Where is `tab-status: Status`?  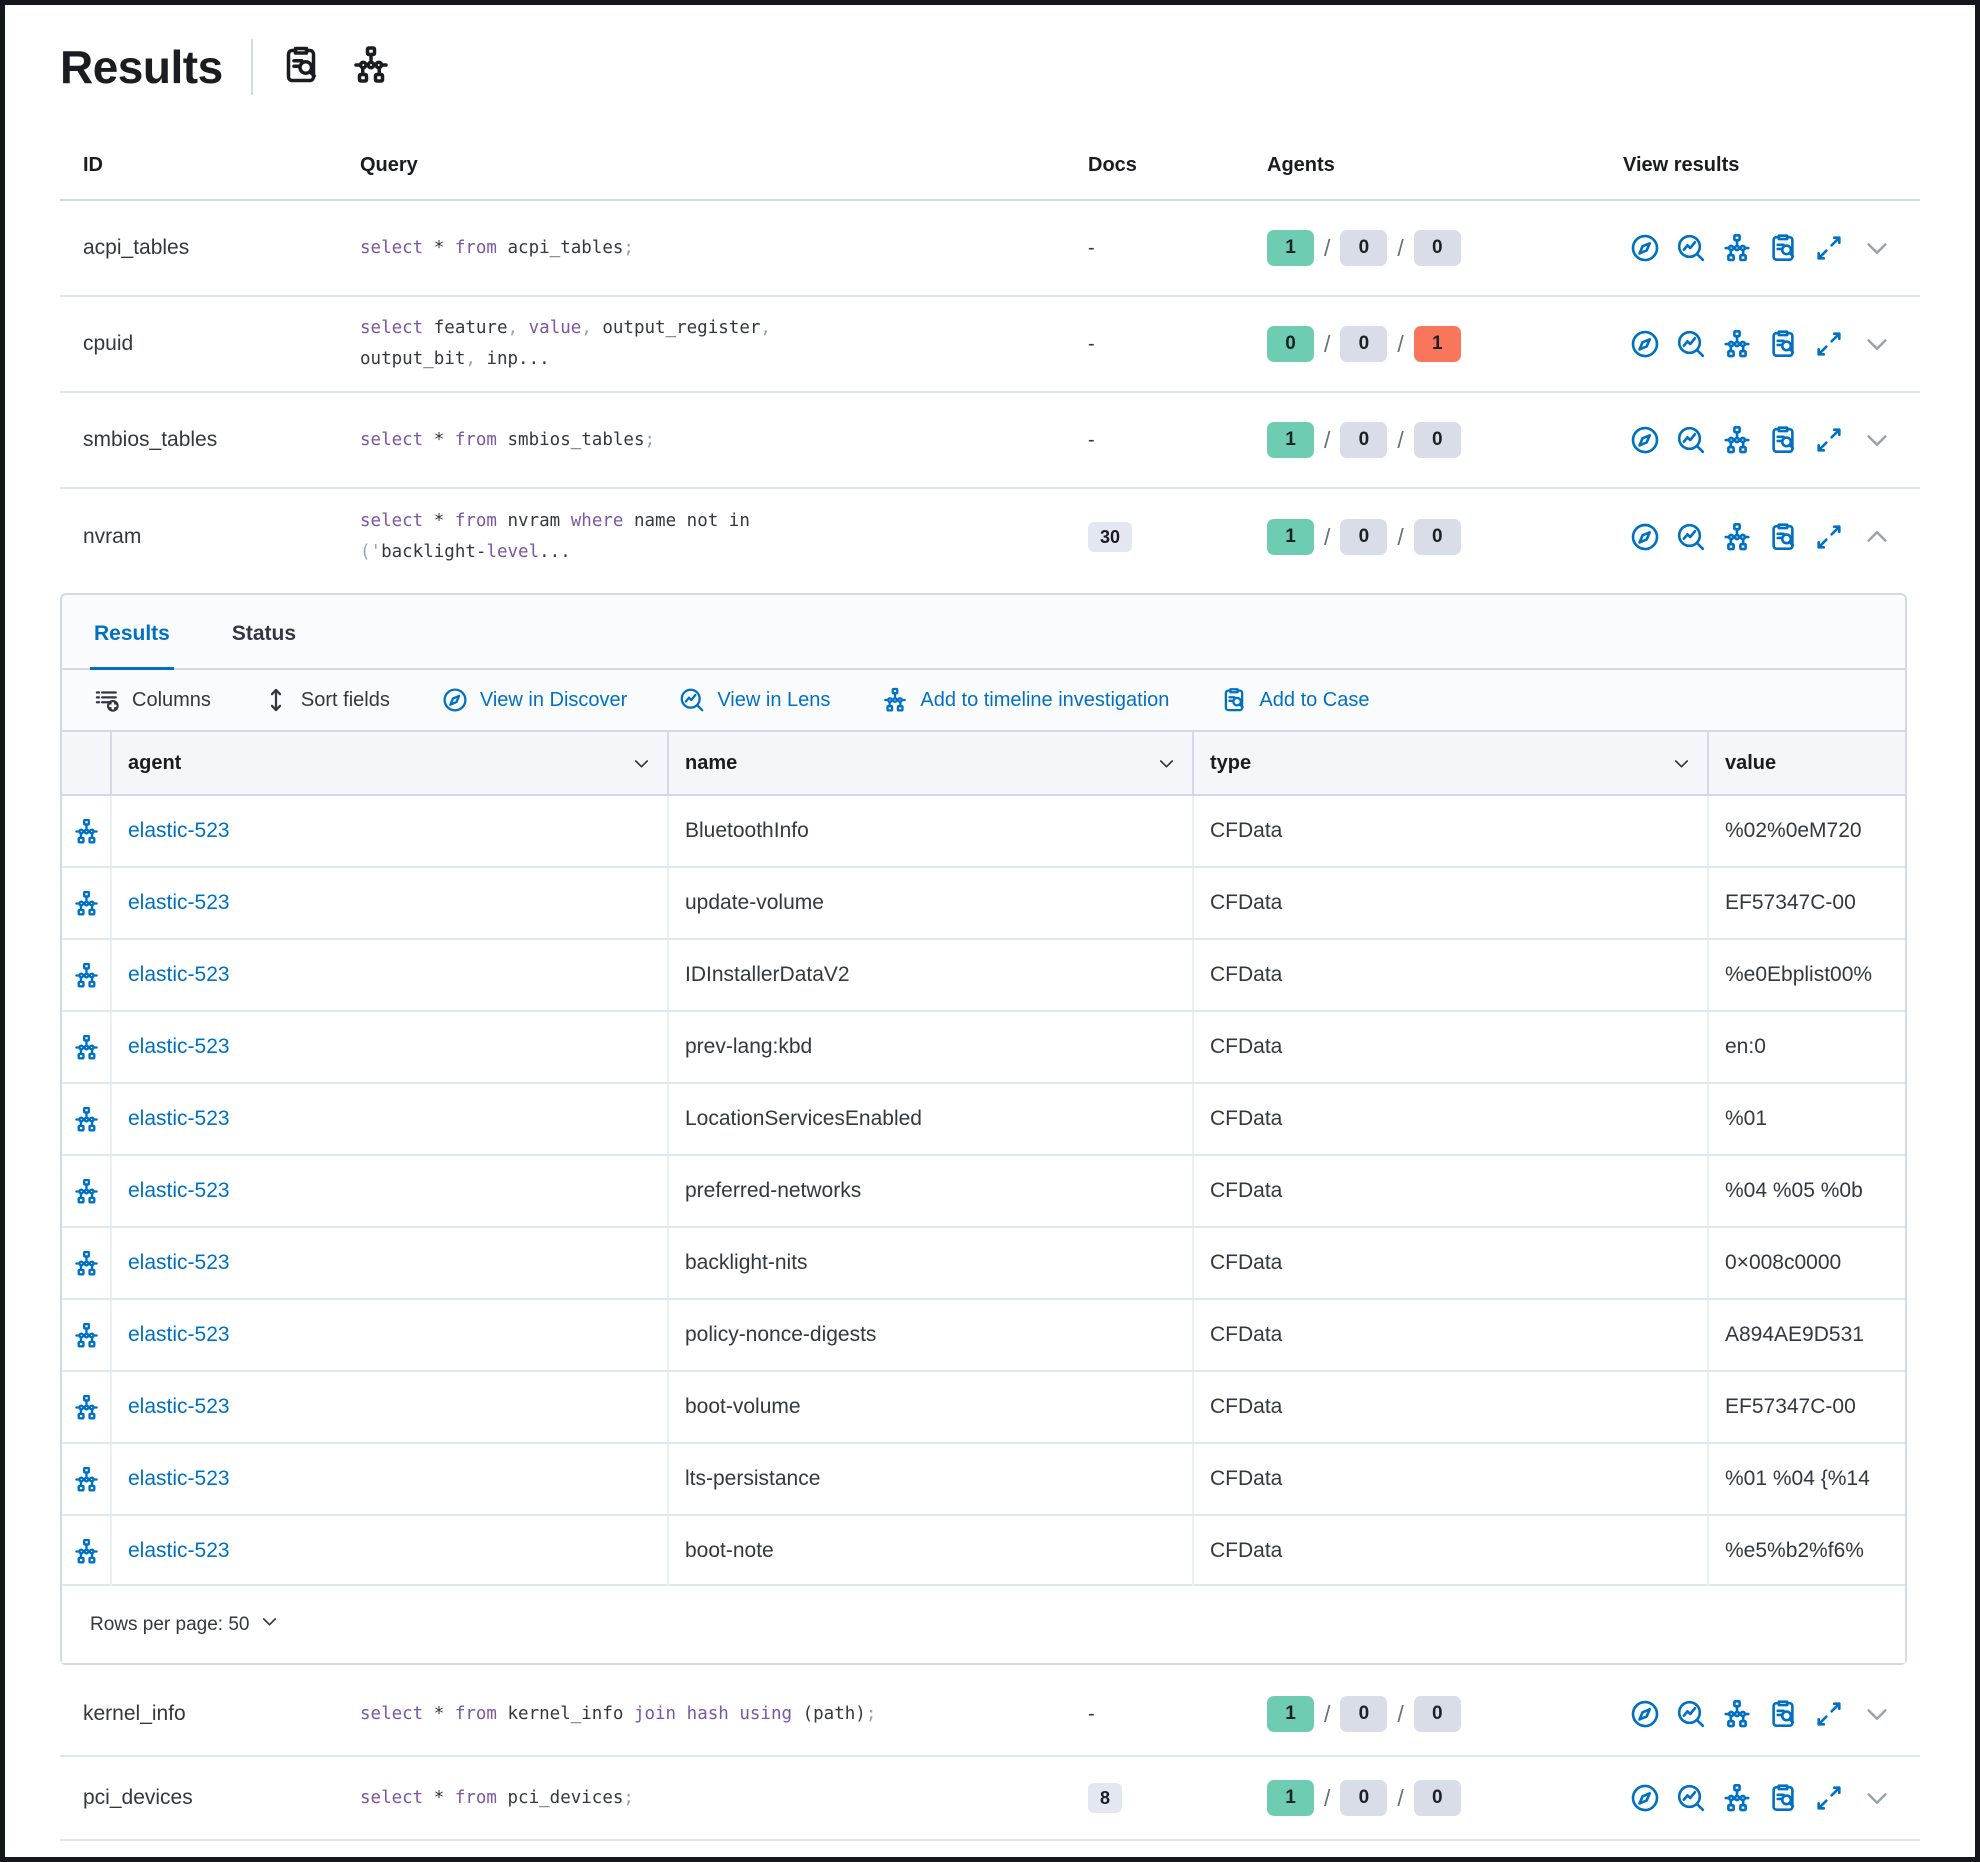
tab-status: Status is located at coordinates (264, 633).